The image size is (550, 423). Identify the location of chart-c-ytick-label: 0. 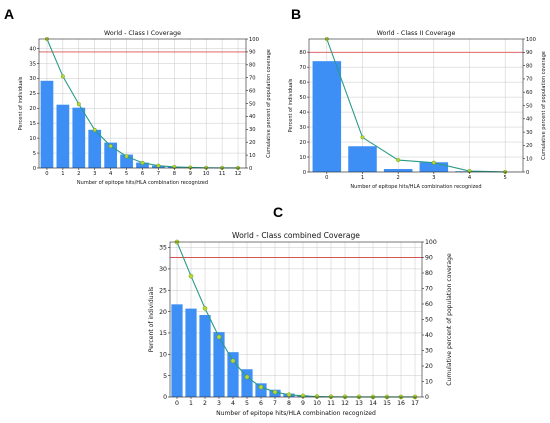
(165, 397).